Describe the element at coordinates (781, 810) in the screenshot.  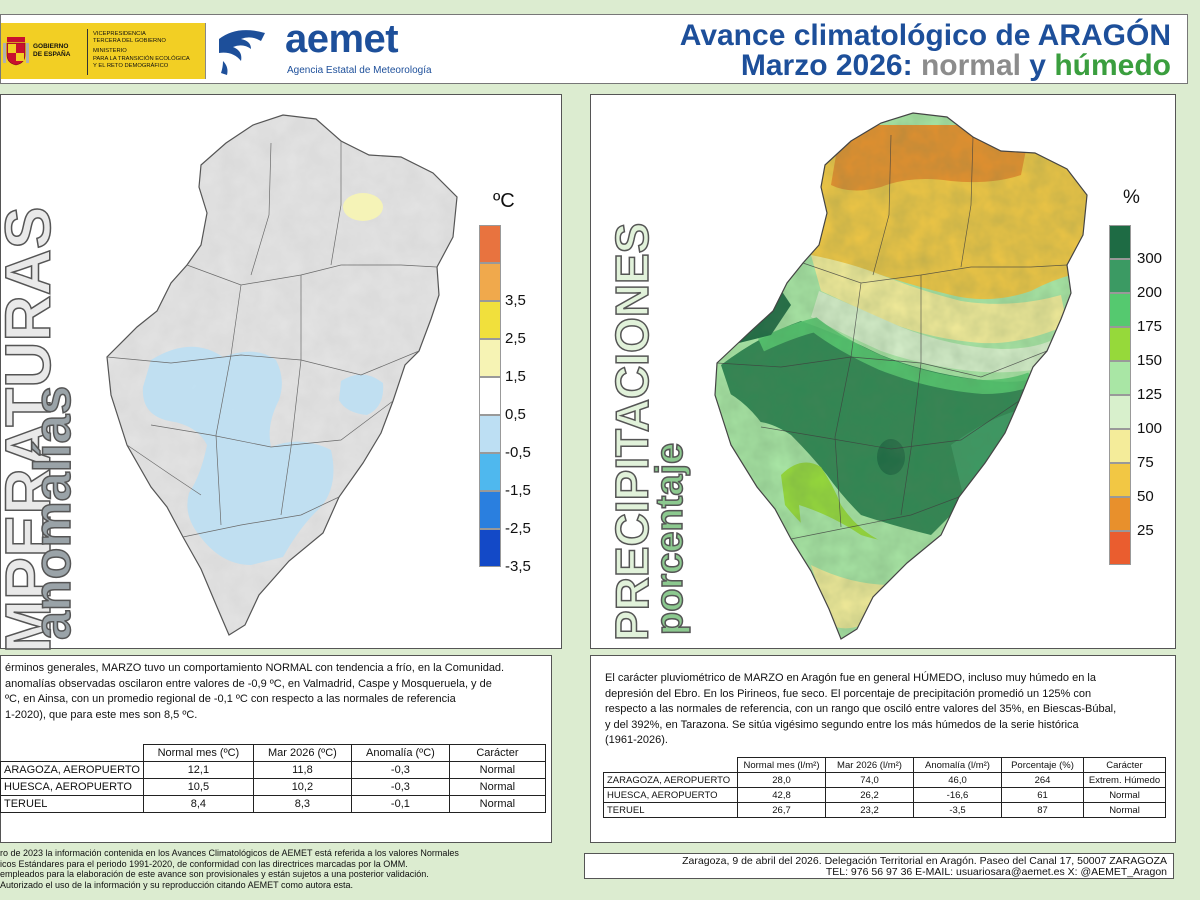
I see `table-cell: 26,7` at that location.